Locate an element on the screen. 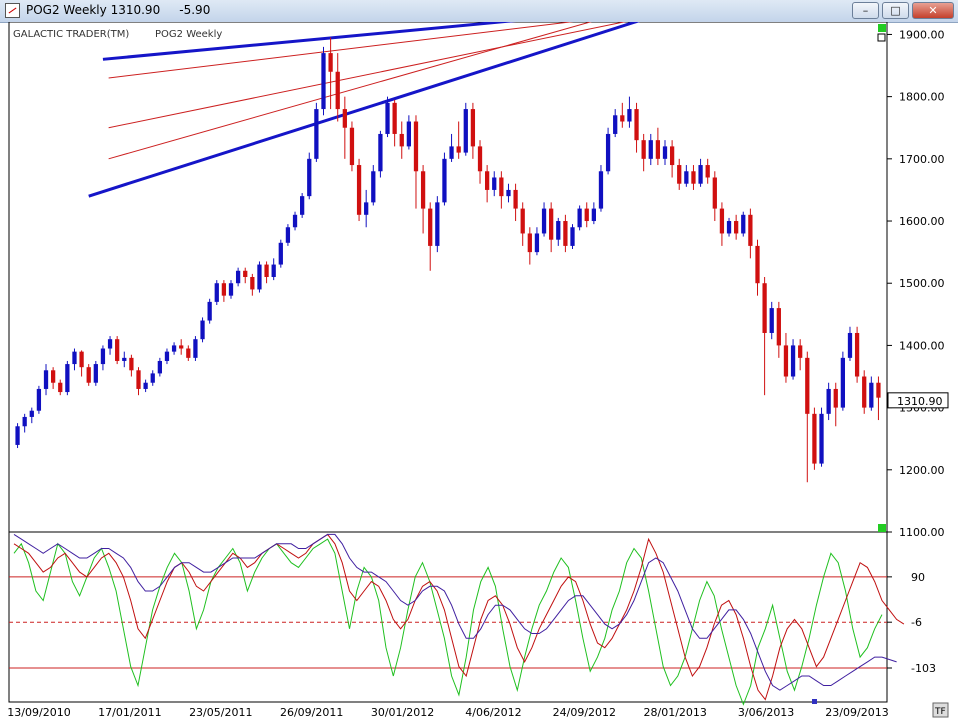 The image size is (958, 723). minimize-button: – is located at coordinates (865, 10).